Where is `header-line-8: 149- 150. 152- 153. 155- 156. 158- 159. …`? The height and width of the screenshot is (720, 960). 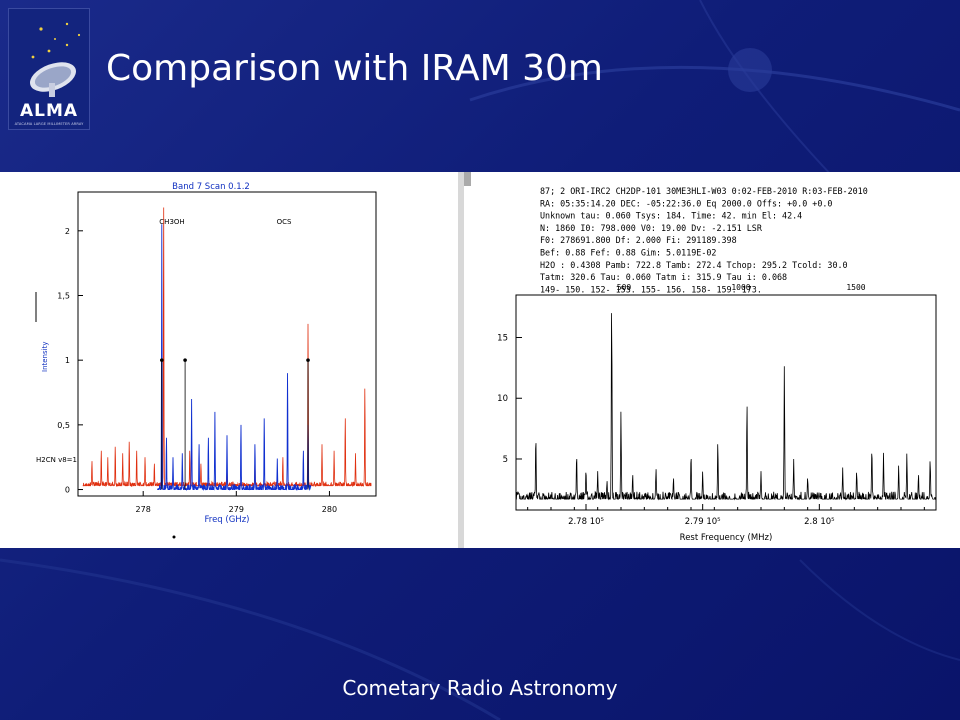 header-line-8: 149- 150. 152- 153. 155- 156. 158- 159. … is located at coordinates (651, 289).